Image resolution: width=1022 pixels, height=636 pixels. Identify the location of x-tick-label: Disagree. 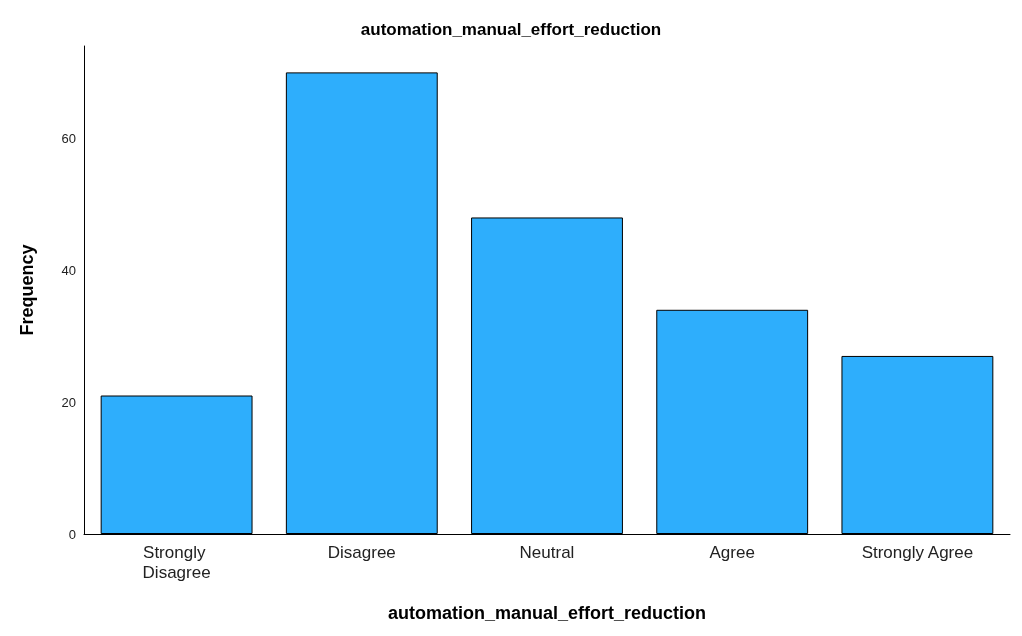
(361, 552).